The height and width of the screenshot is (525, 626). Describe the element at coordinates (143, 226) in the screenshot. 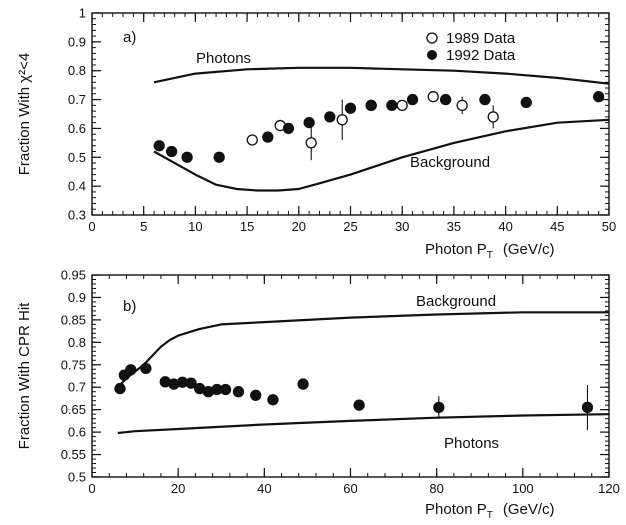

I see `x-tick-label: 5` at that location.